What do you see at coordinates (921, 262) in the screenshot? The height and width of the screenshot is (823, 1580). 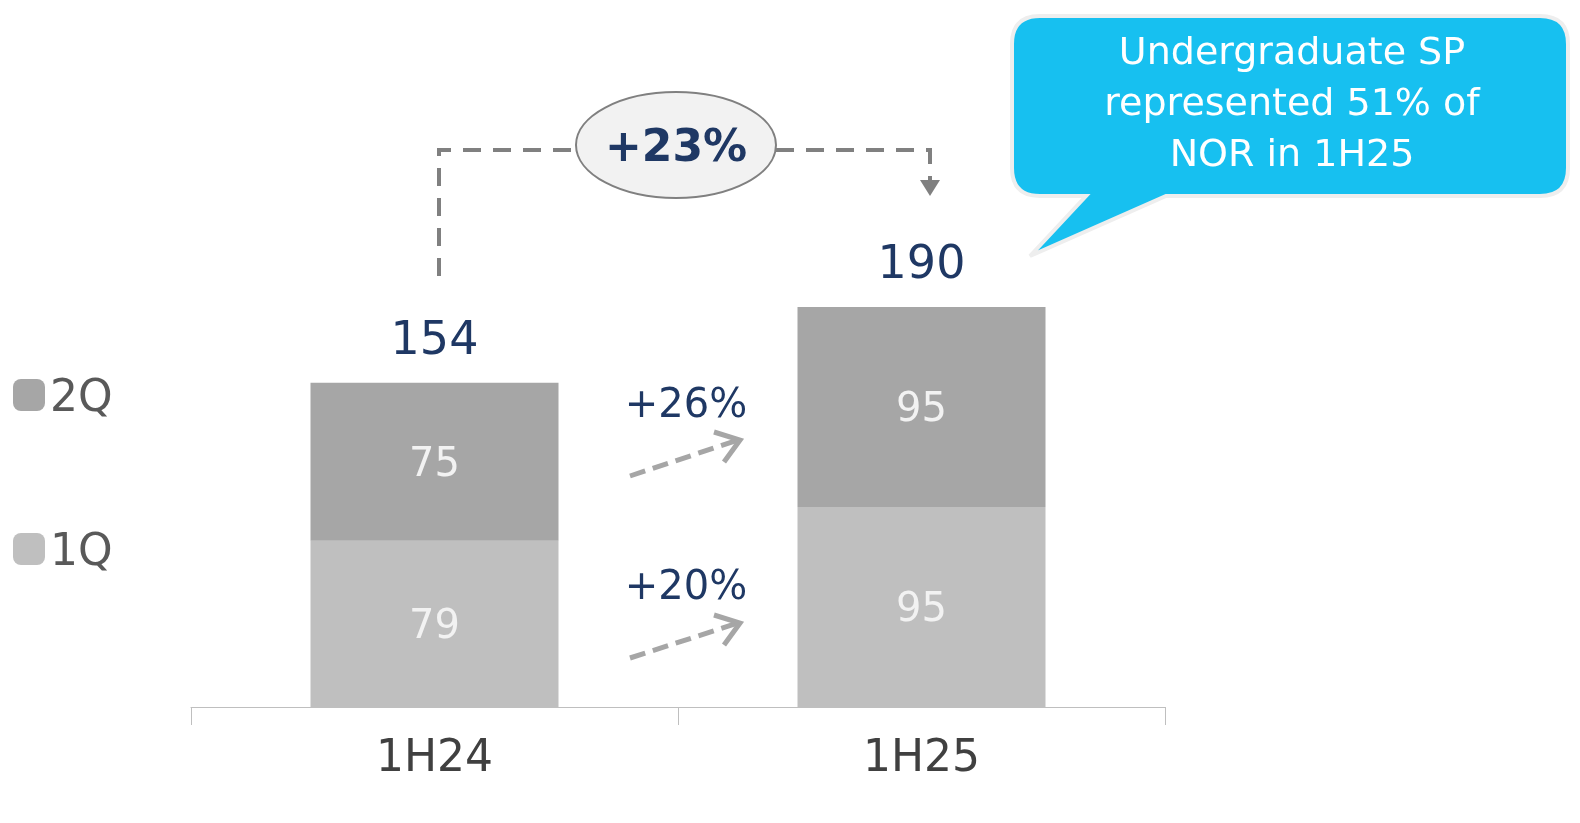 I see `total-label: 190` at bounding box center [921, 262].